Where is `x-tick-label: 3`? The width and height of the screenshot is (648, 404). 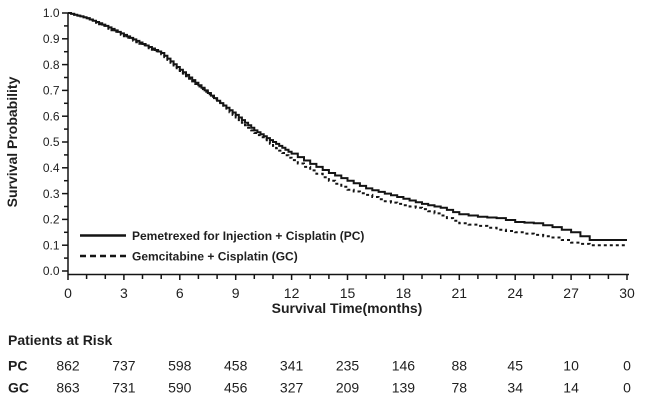 x-tick-label: 3 is located at coordinates (124, 293).